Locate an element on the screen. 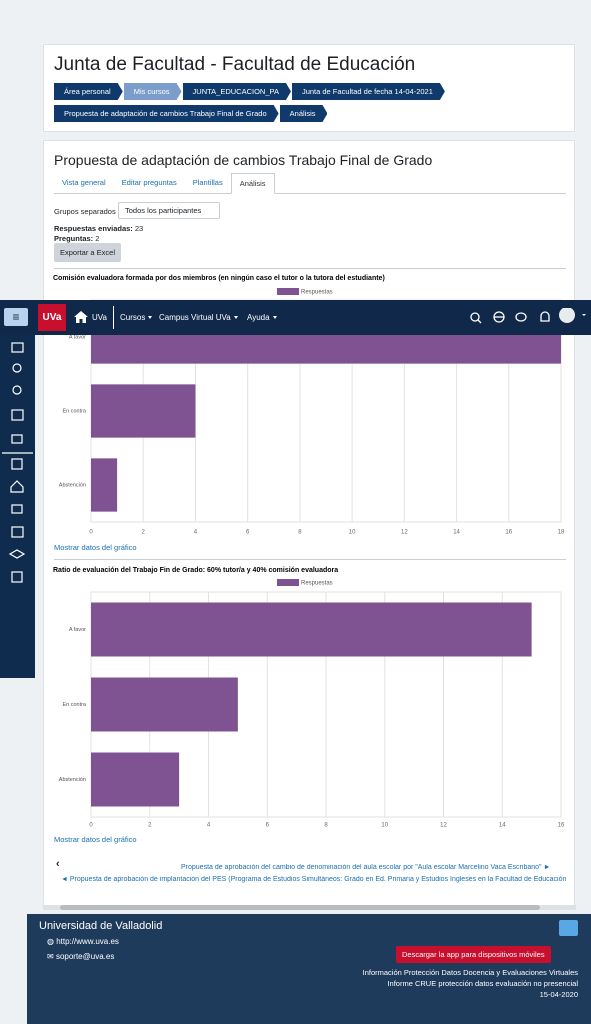  footer-date: 15-04-2020 is located at coordinates (558, 994).